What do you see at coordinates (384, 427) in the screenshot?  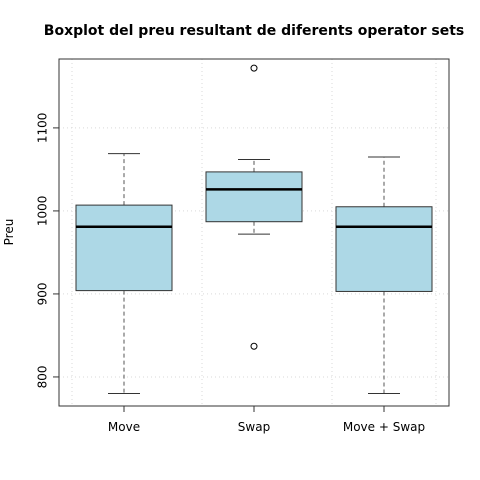 I see `x-tick-label: Move + Swap` at bounding box center [384, 427].